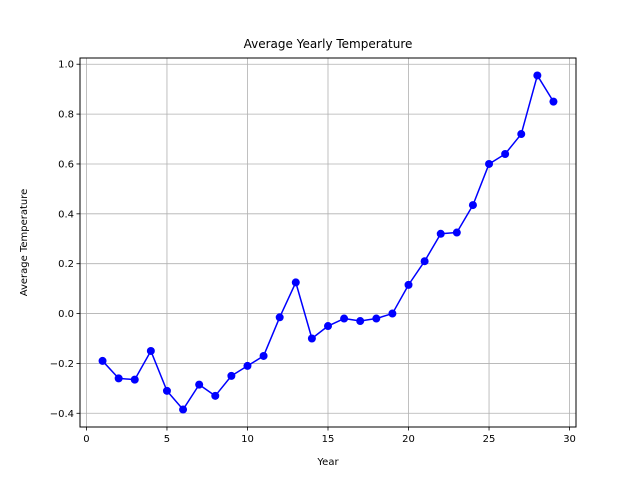 Image resolution: width=640 pixels, height=480 pixels. What do you see at coordinates (66, 164) in the screenshot?
I see `y-tick-label: 0.6` at bounding box center [66, 164].